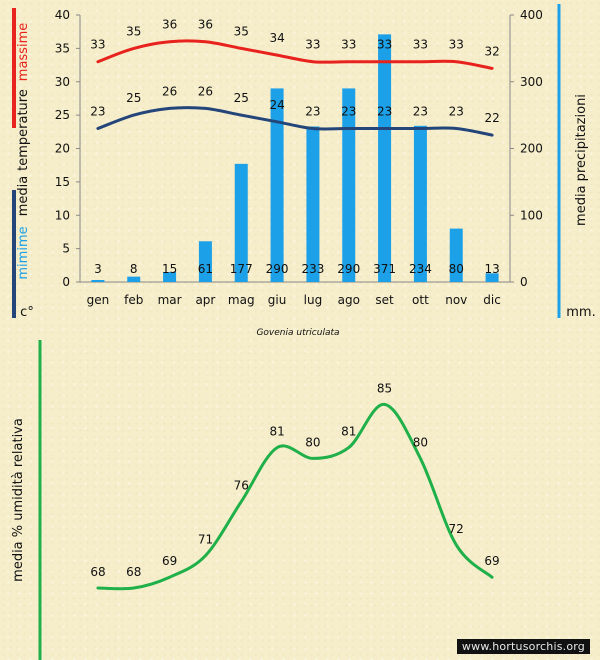 This screenshot has height=660, width=600. I want to click on max-temp-label: massime, so click(23, 52).